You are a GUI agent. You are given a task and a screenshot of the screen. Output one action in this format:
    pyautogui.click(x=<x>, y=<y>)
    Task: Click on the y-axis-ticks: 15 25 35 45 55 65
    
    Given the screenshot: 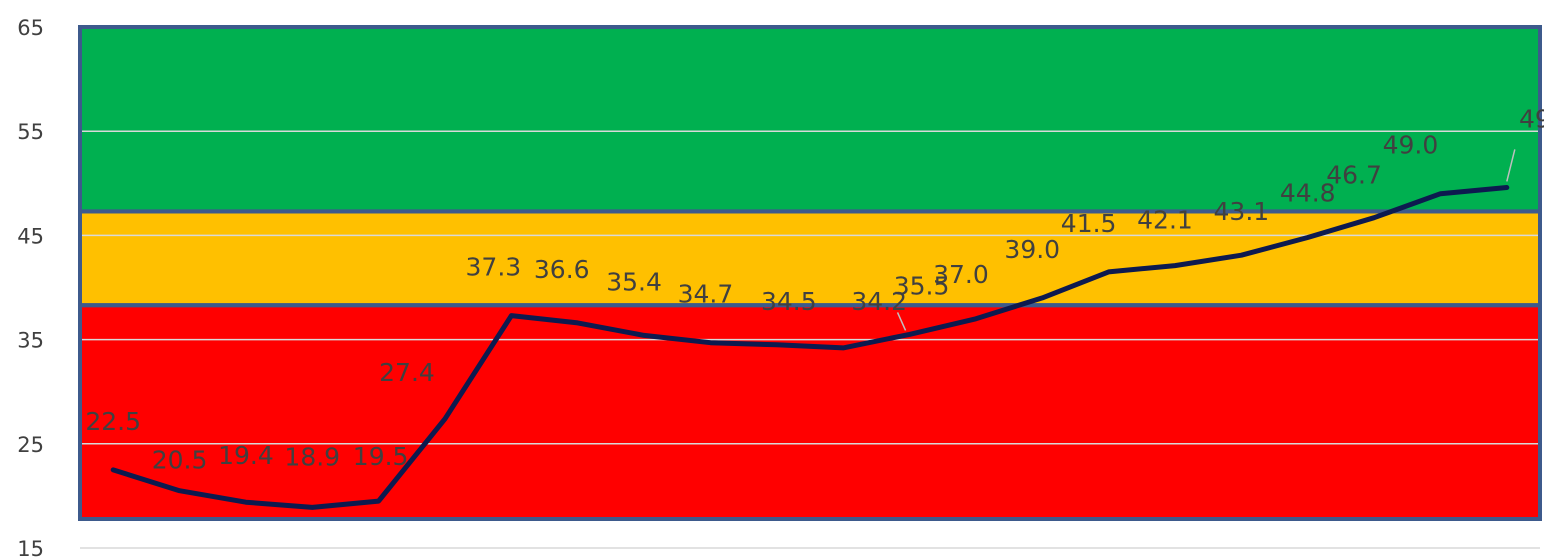 What is the action you would take?
    pyautogui.click(x=30, y=287)
    